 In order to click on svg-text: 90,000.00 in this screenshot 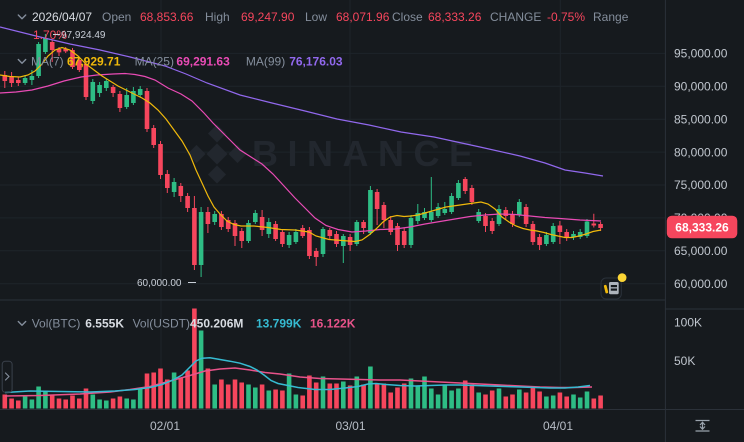, I will do `click(701, 87)`.